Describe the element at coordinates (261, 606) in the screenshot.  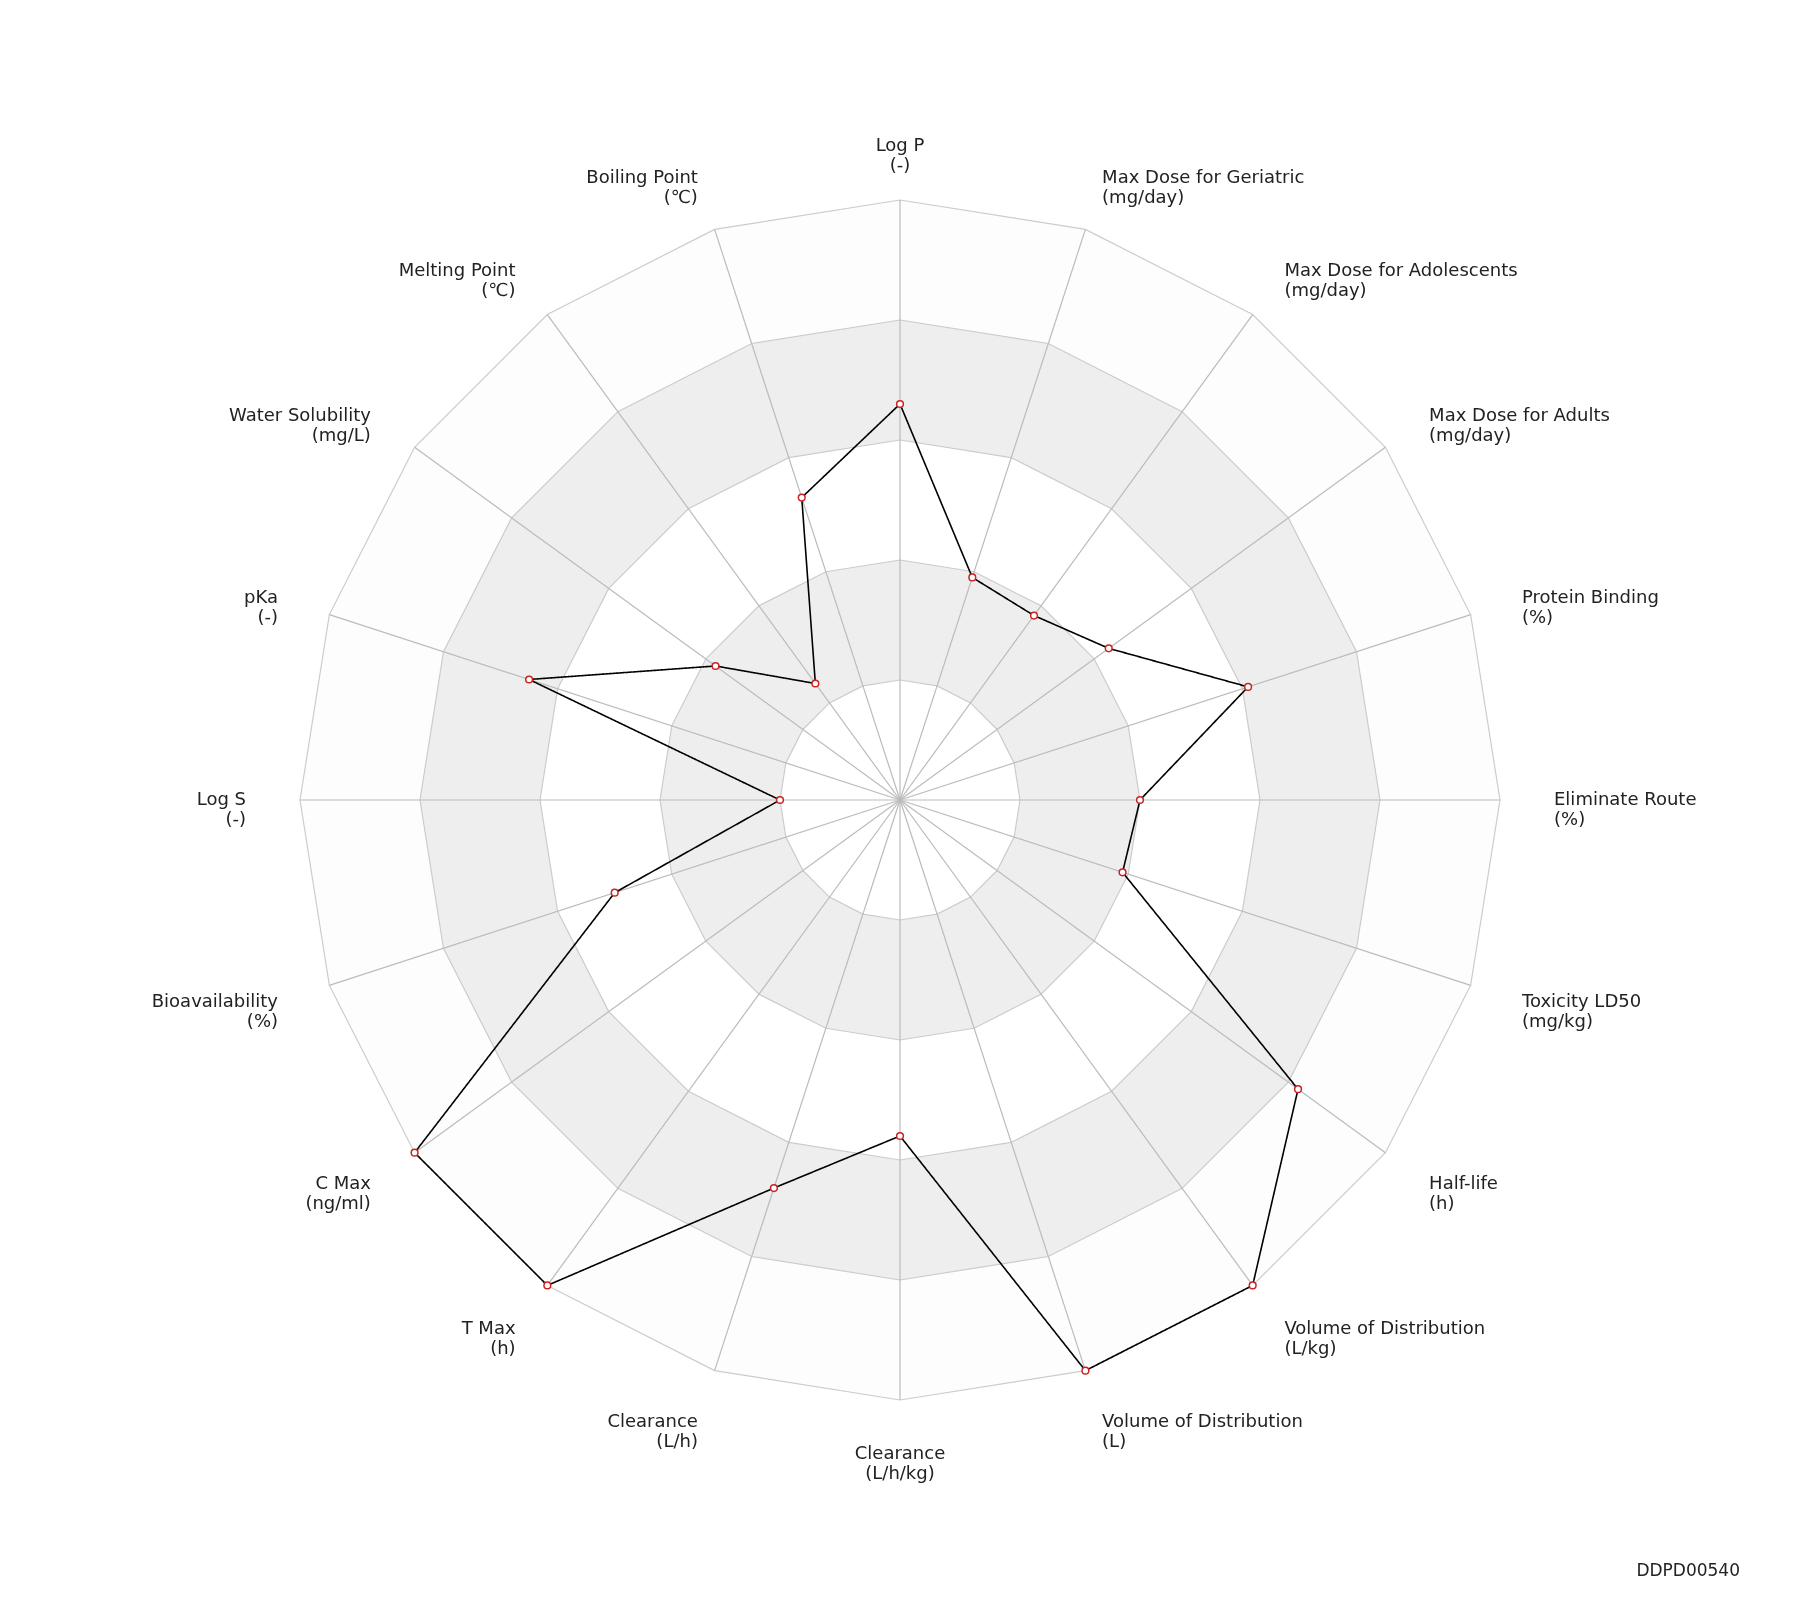
I see `spoke-label: pKa (-)` at that location.